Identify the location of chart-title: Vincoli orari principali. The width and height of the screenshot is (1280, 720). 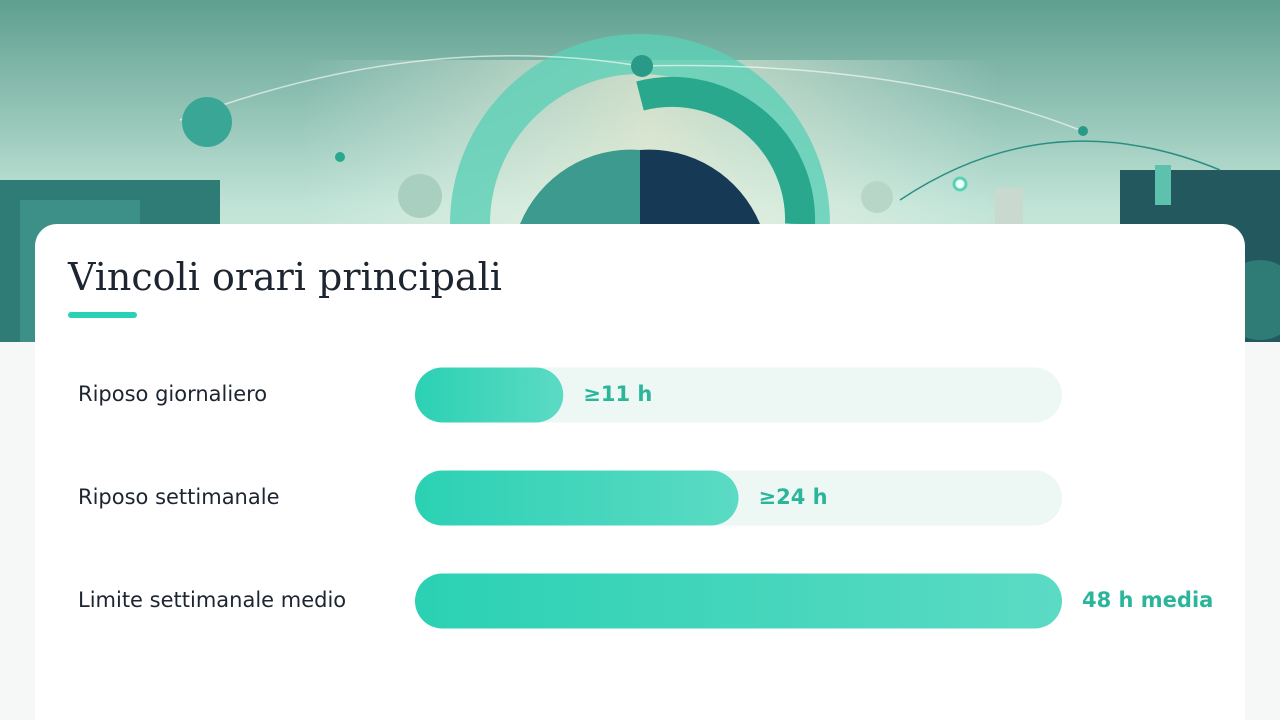
(284, 277).